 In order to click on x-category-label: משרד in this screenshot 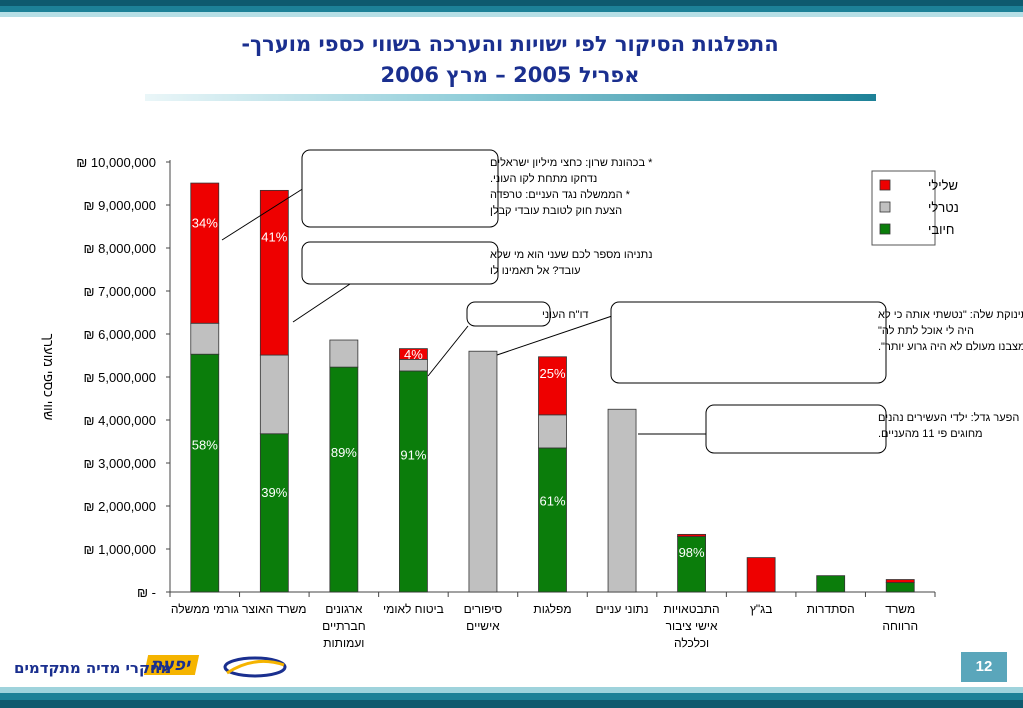, I will do `click(900, 609)`.